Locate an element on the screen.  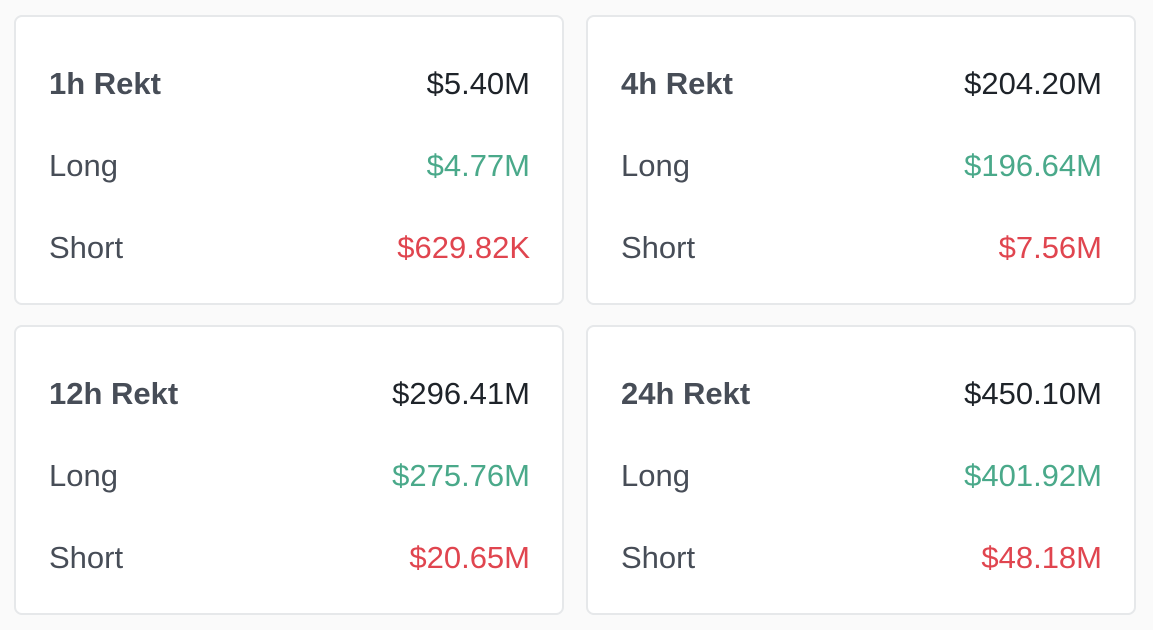
short-row: Short $629.82K is located at coordinates (289, 247).